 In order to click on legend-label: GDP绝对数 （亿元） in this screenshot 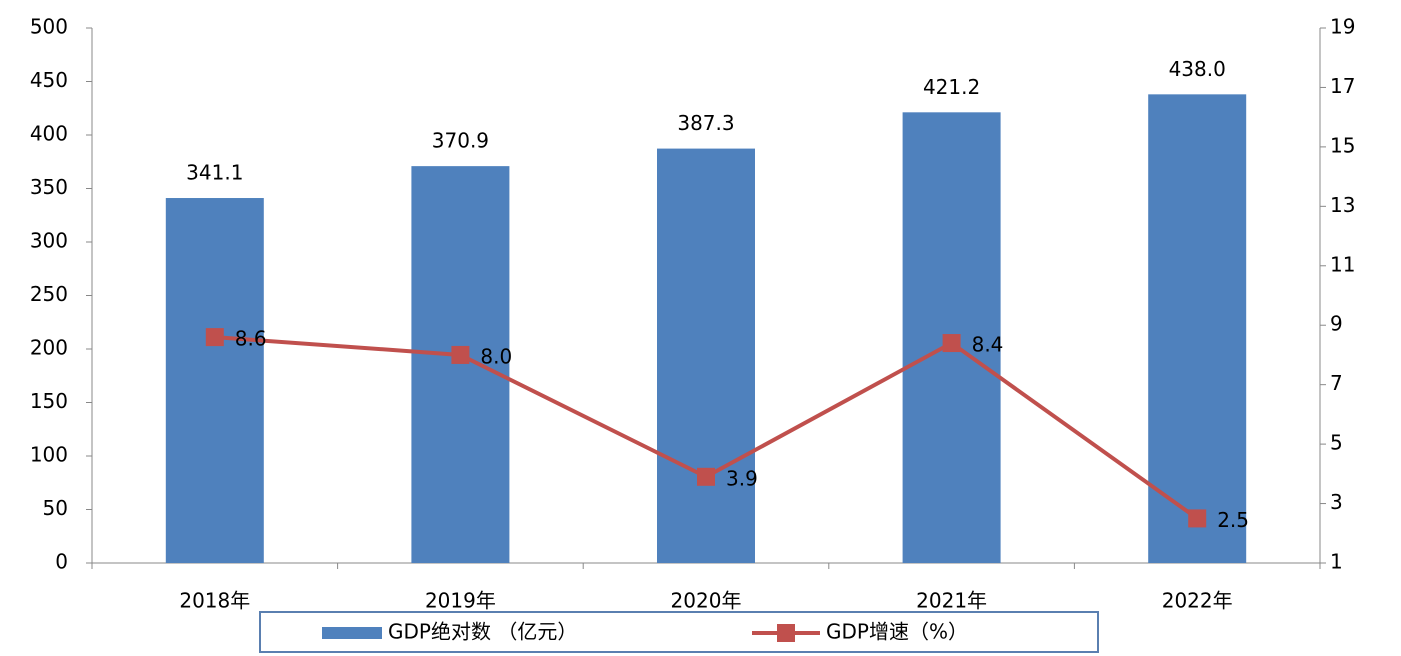, I will do `click(482, 632)`.